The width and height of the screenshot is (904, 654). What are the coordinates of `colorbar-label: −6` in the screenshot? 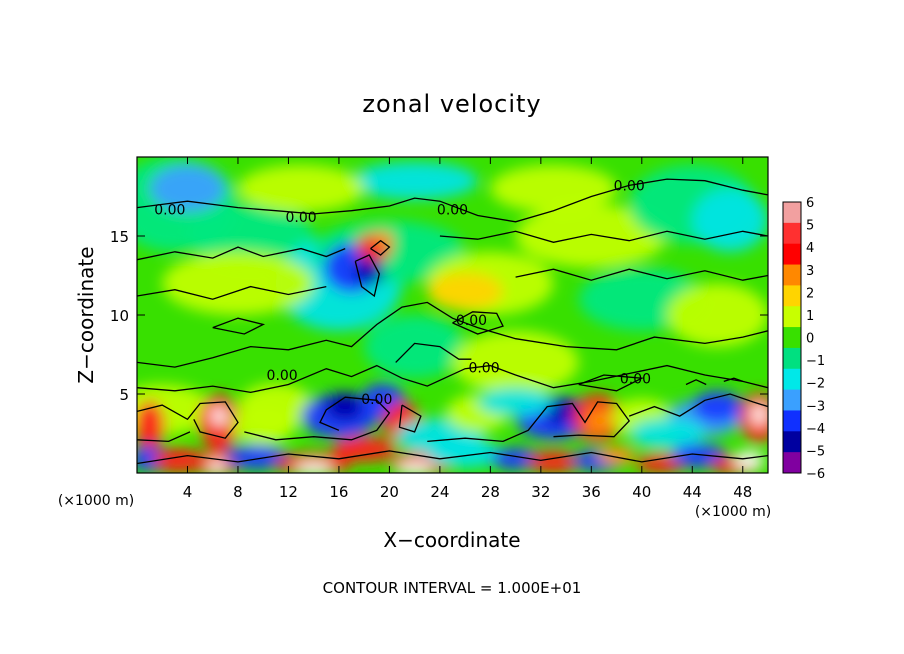 It's located at (815, 474).